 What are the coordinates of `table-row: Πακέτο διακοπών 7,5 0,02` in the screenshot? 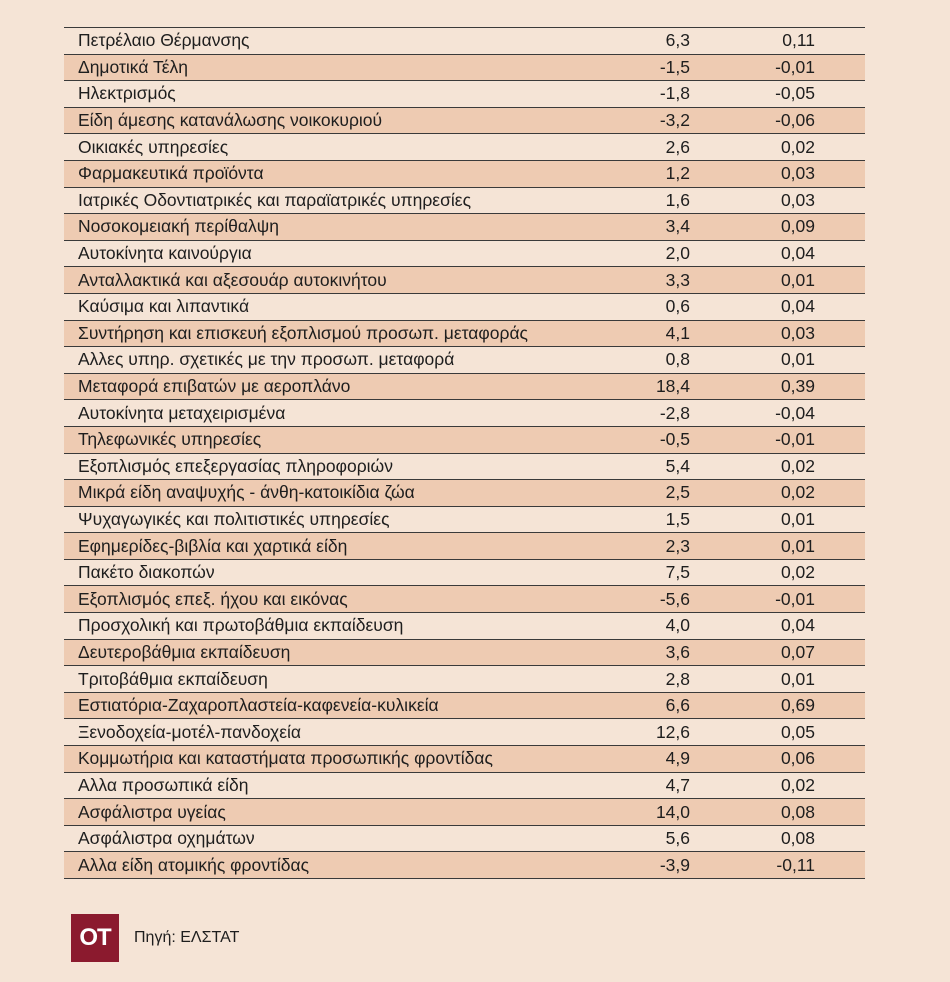 It's located at (464, 573).